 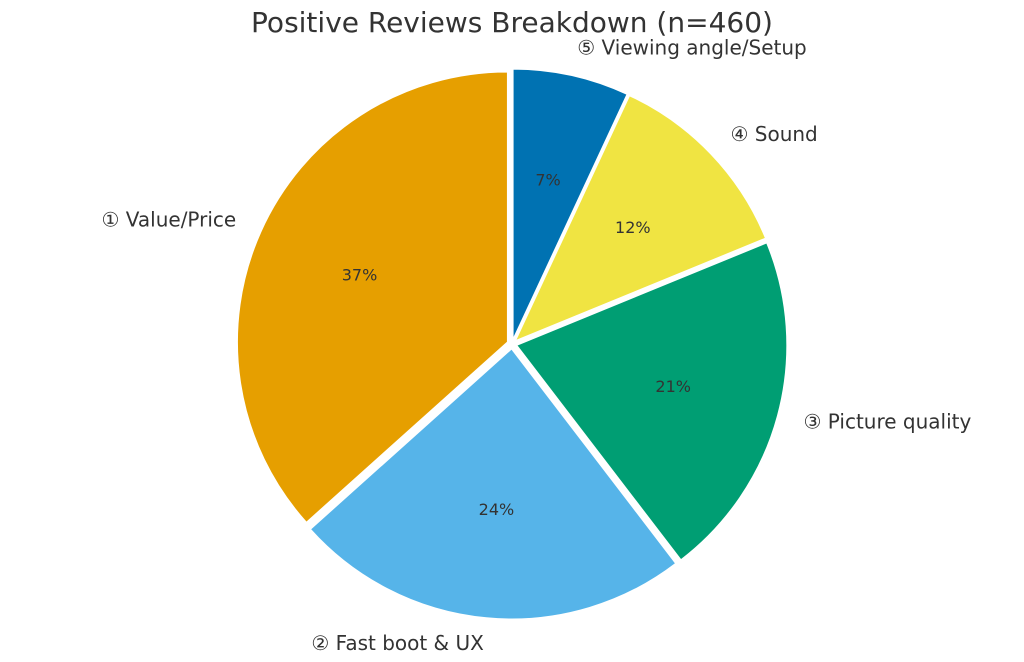 I want to click on slice-label: ① Value/Price, so click(x=168, y=219).